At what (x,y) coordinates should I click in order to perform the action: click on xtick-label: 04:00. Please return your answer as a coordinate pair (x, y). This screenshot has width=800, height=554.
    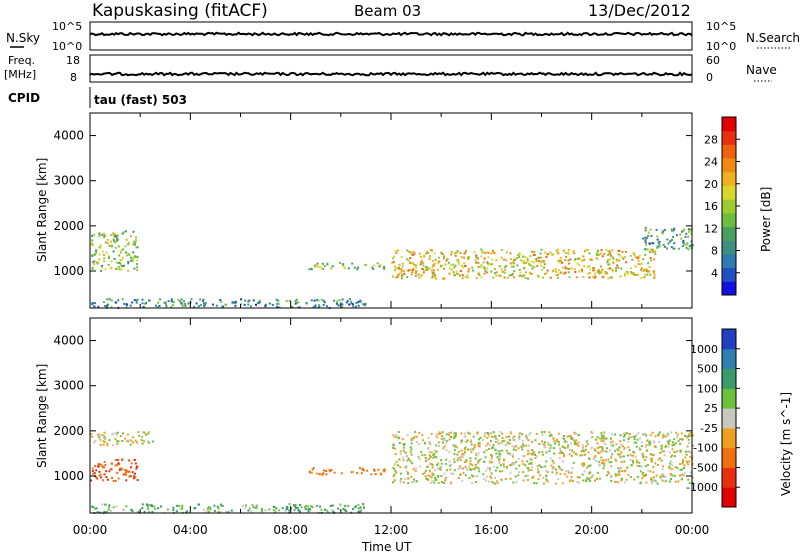
    Looking at the image, I should click on (190, 530).